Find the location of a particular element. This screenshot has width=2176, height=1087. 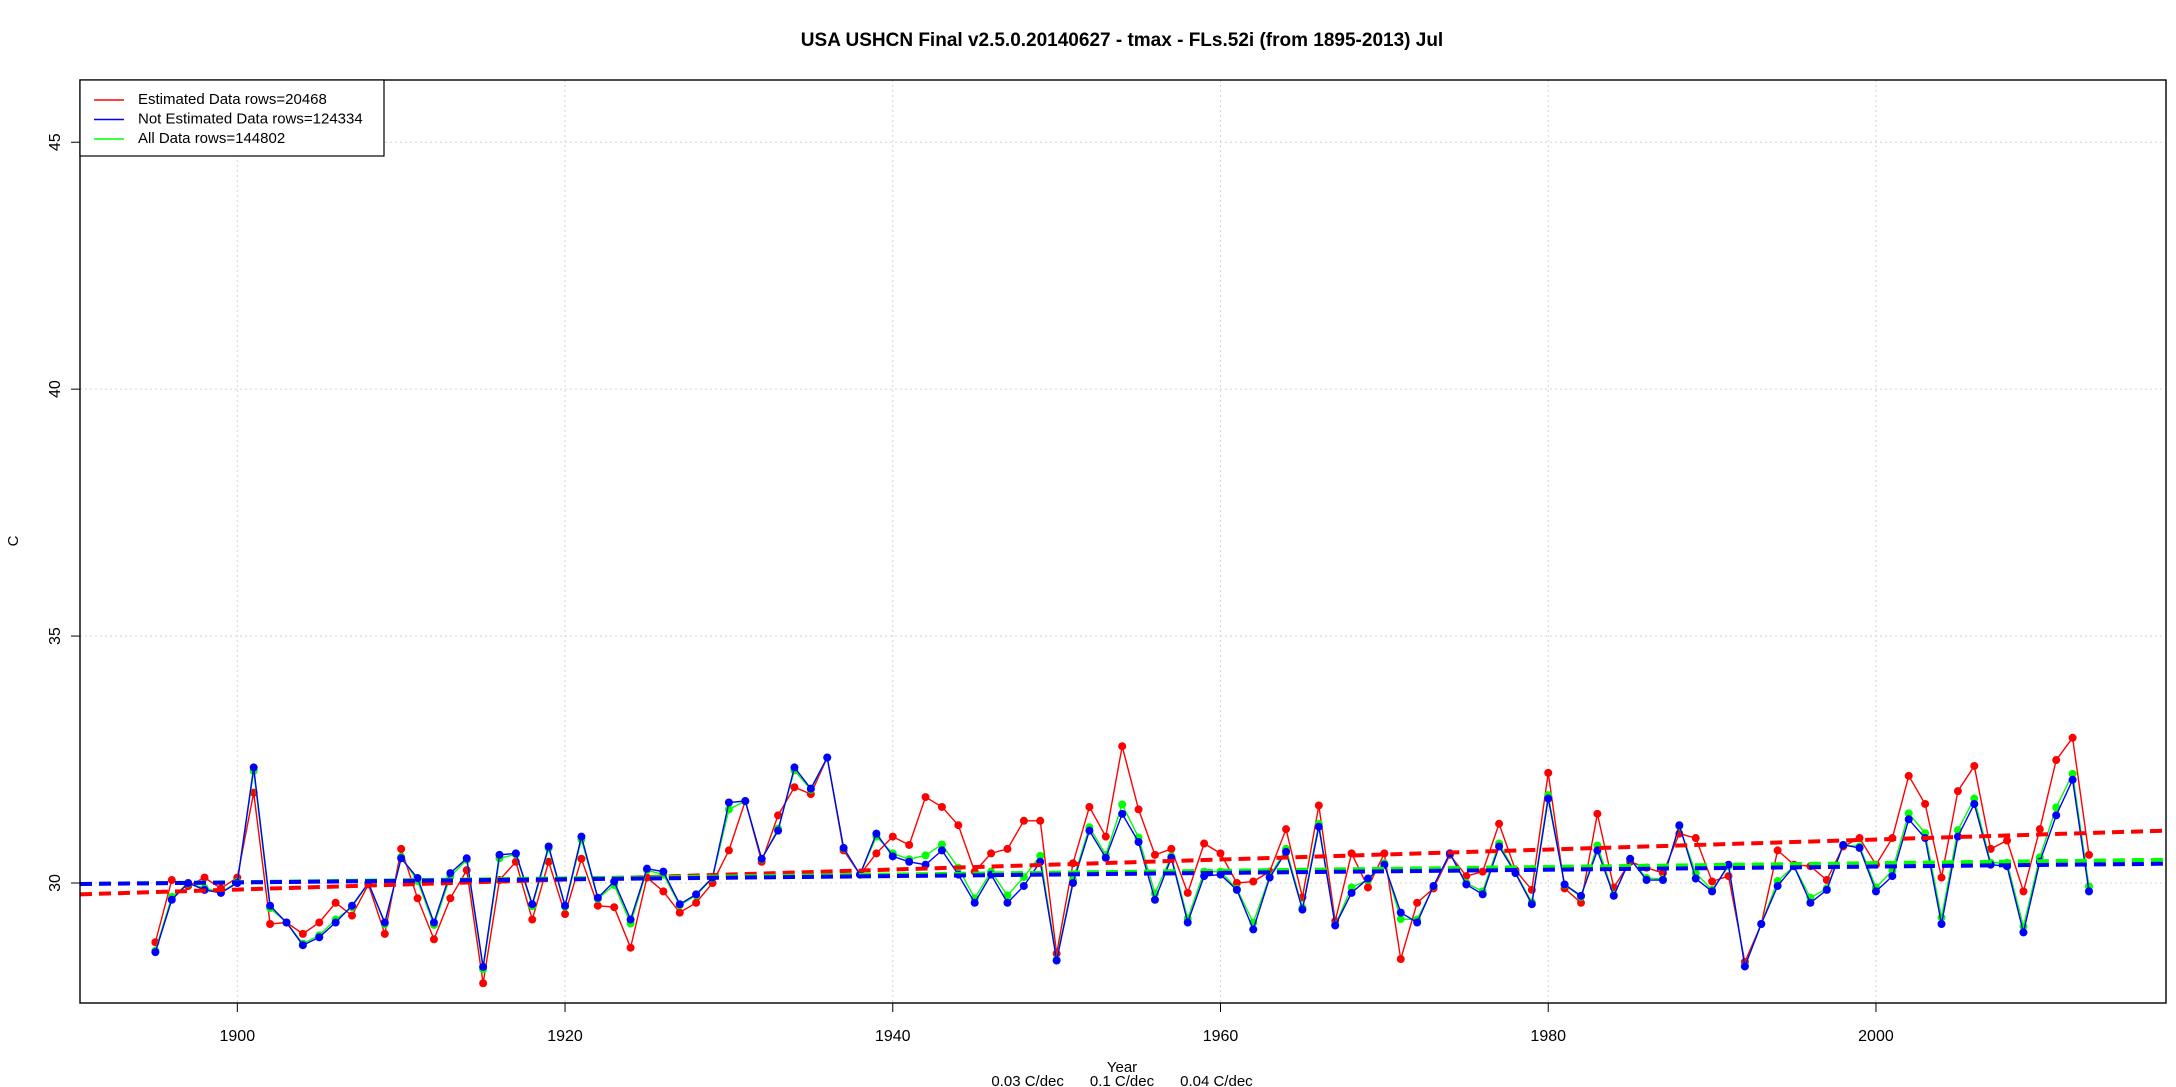

trend-label: 0.1 C/dec is located at coordinates (1122, 1080).